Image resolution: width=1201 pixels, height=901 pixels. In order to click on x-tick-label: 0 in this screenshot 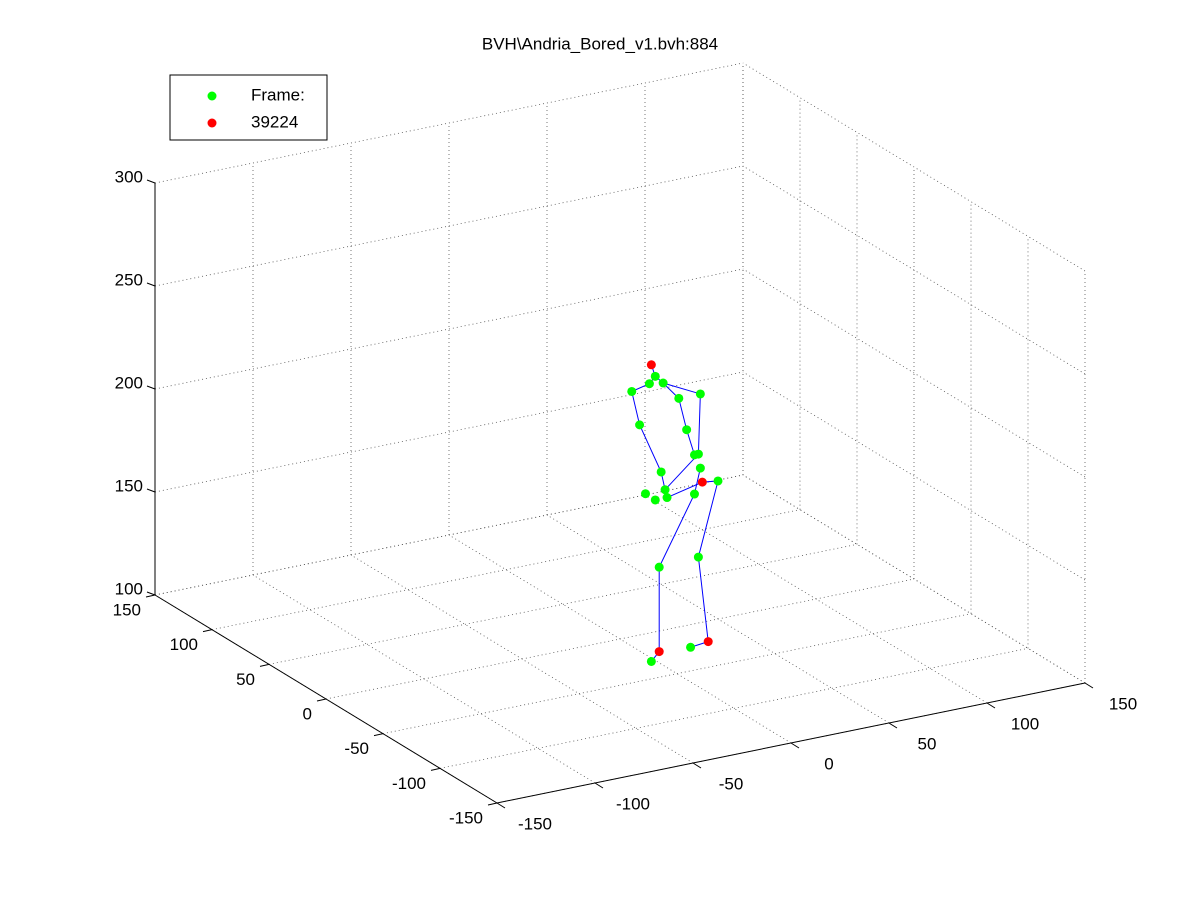, I will do `click(828, 763)`.